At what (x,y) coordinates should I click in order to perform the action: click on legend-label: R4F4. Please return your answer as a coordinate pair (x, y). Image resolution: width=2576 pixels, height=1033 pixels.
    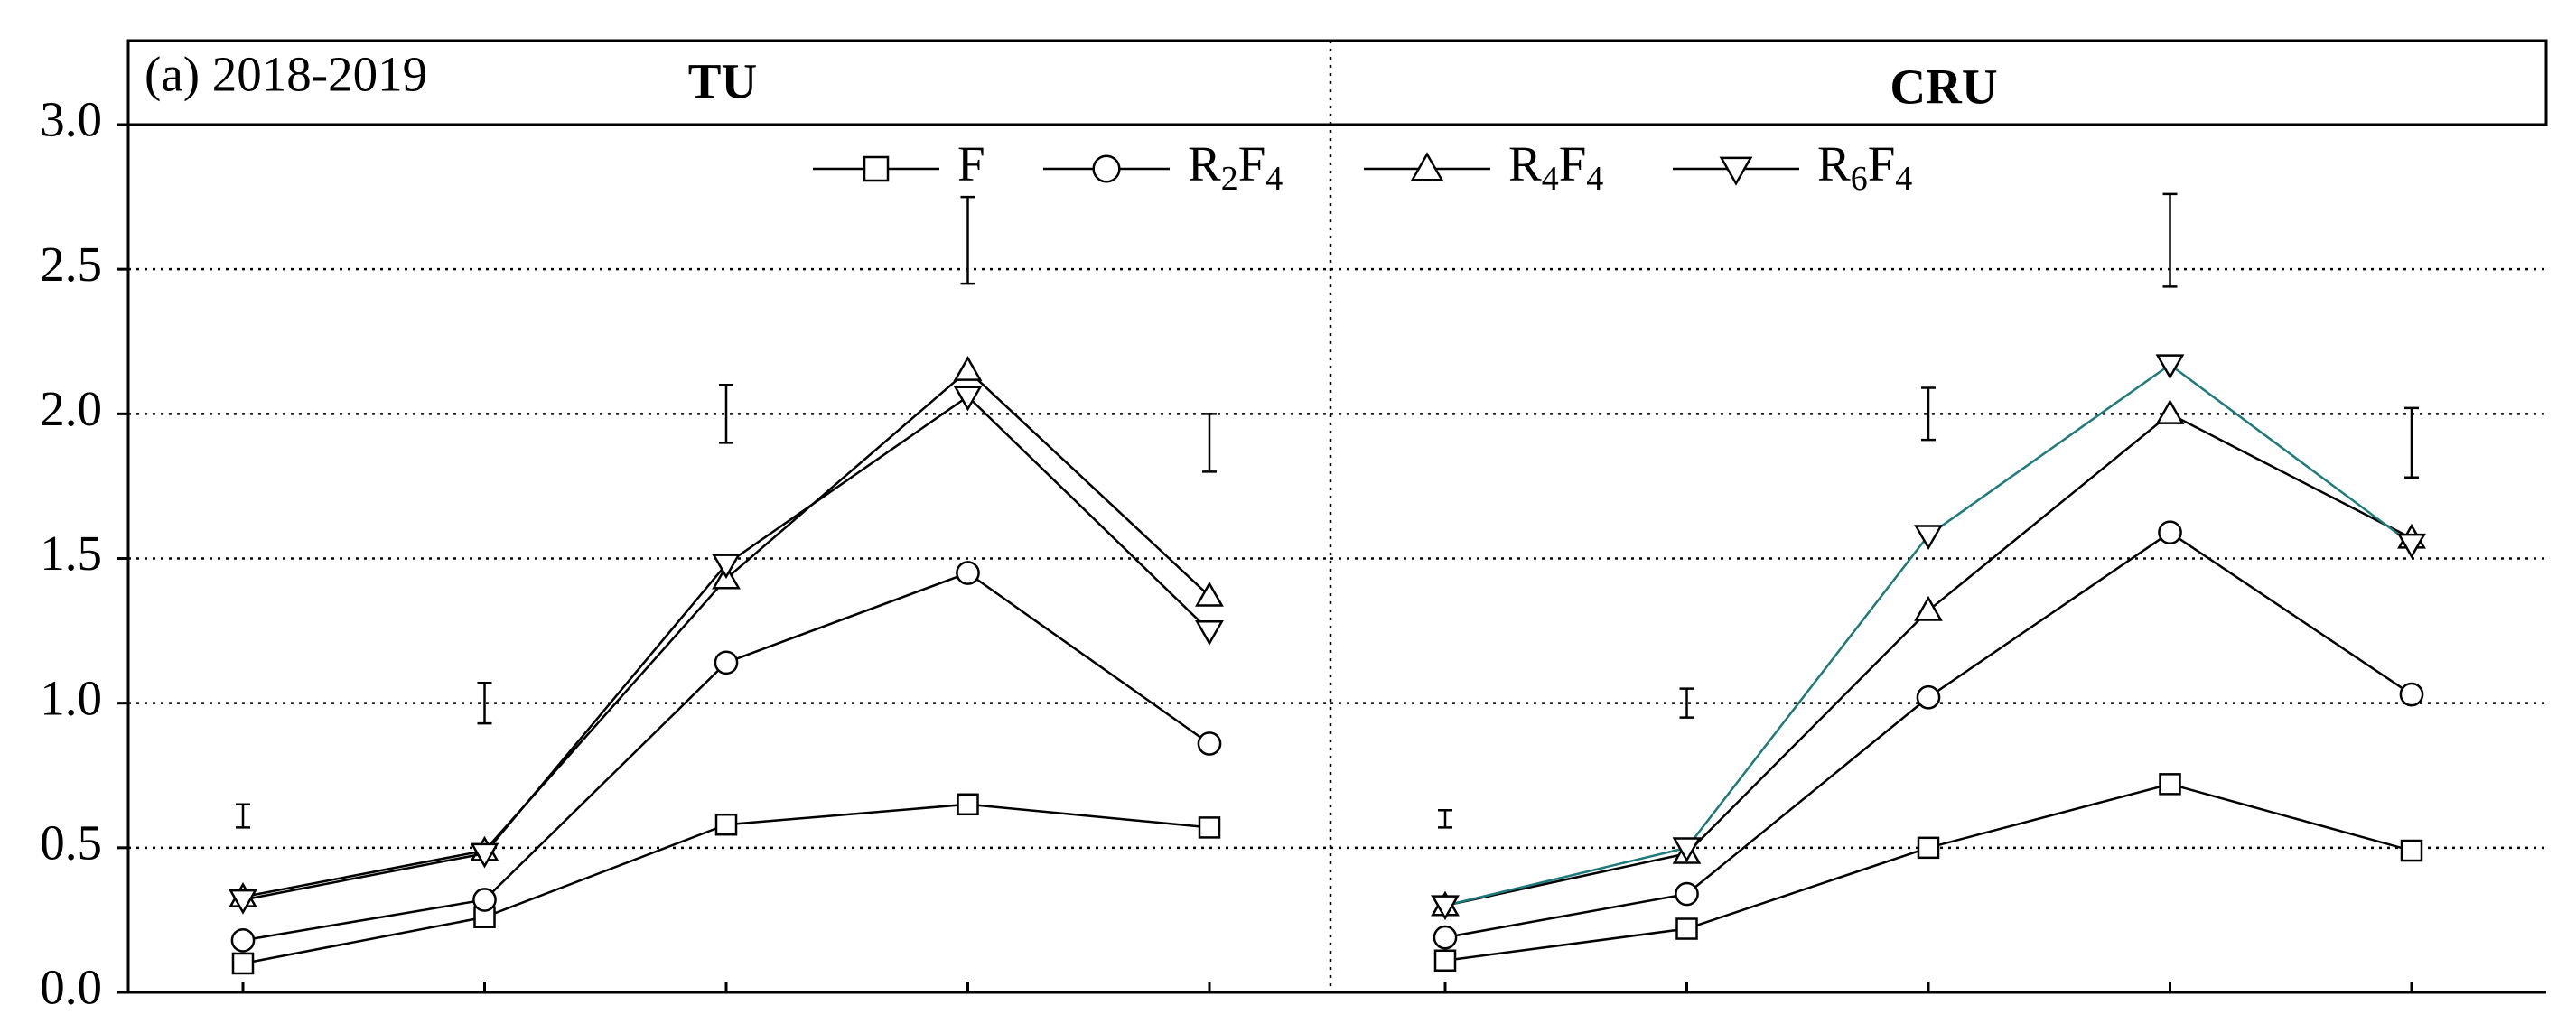
    Looking at the image, I should click on (1555, 167).